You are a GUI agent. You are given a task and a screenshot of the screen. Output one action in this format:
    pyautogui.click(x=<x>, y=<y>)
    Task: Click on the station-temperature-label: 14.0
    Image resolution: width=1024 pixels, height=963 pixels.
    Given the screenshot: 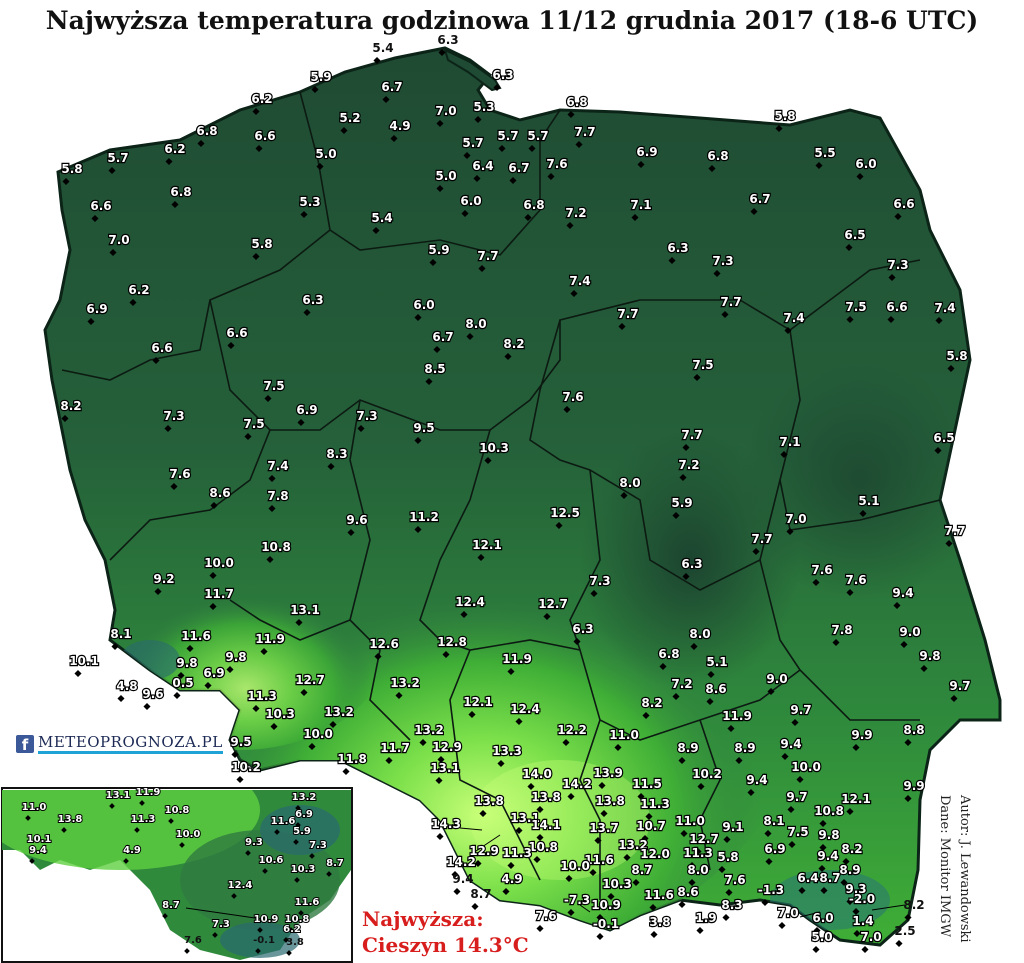 What is the action you would take?
    pyautogui.click(x=537, y=774)
    